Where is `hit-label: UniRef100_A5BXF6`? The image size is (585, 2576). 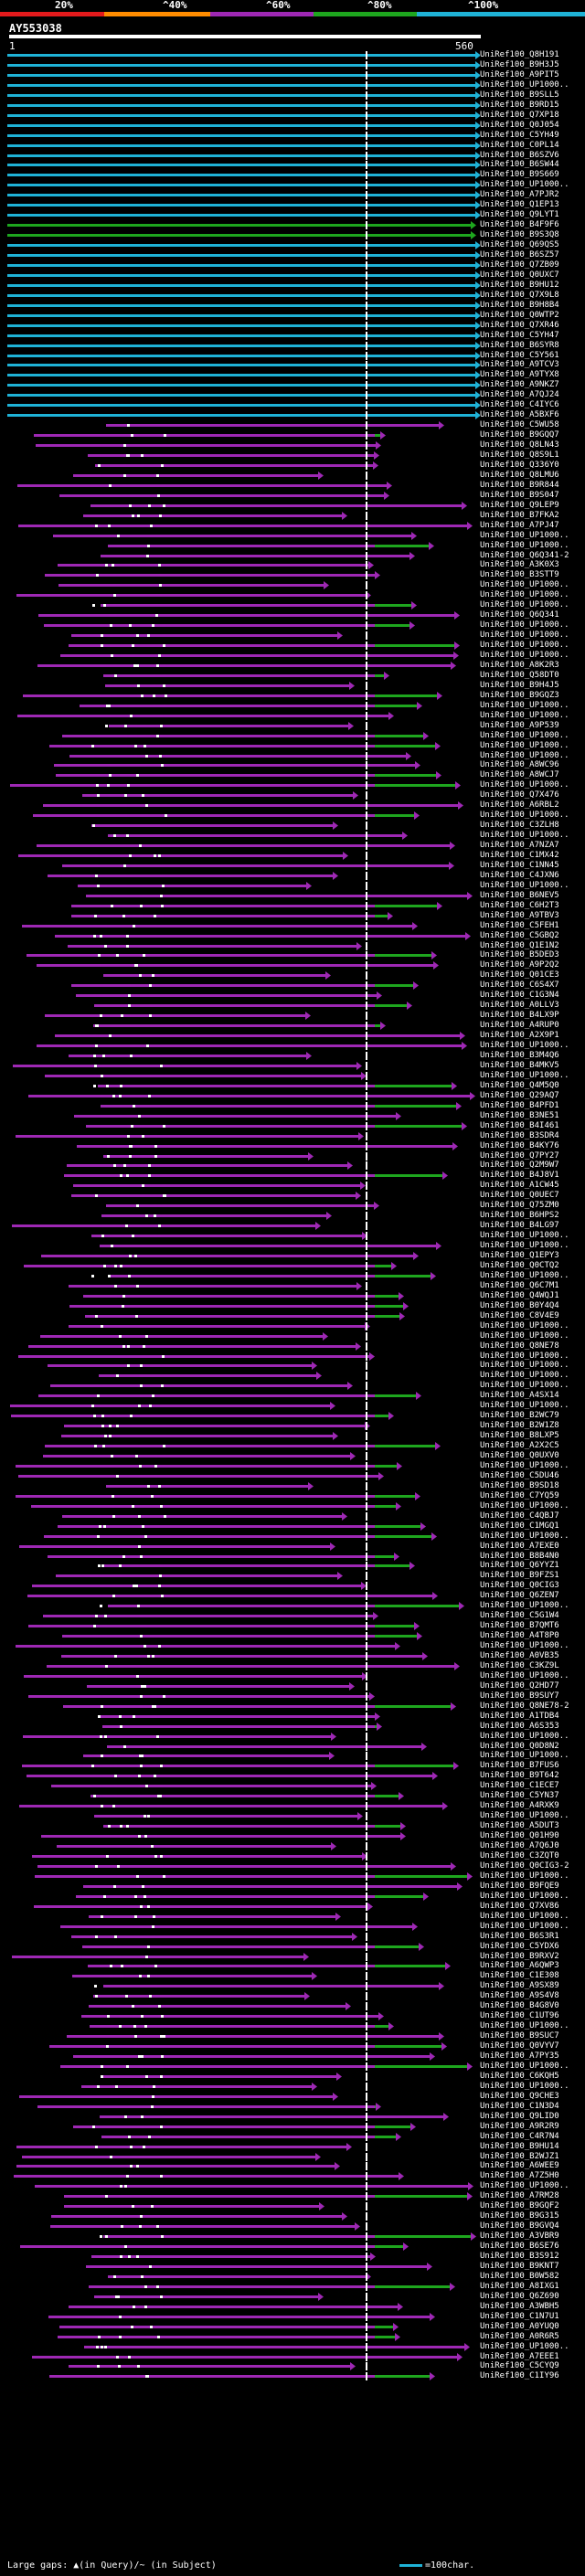
hit-label: UniRef100_A5BXF6 is located at coordinates (519, 414).